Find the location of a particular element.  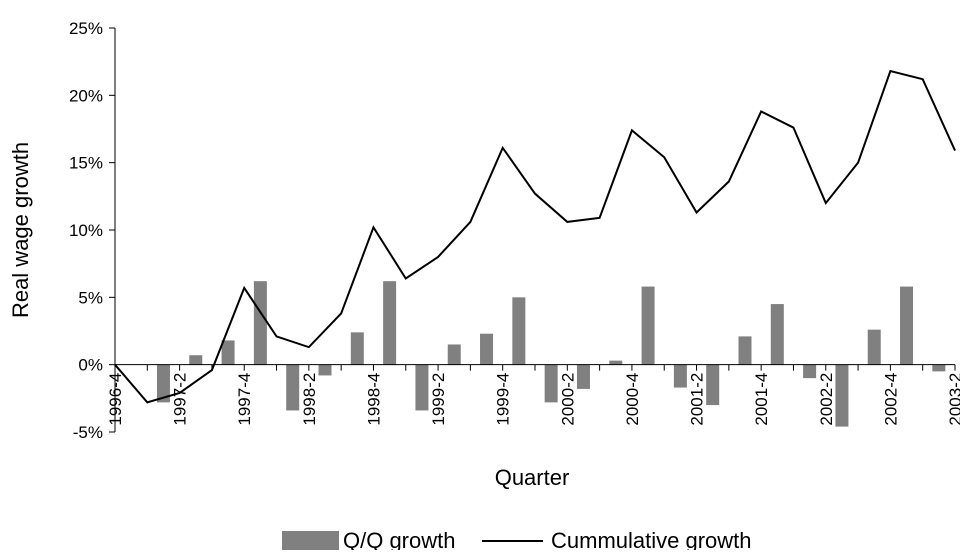

y-tick-label: 15% is located at coordinates (86, 163).